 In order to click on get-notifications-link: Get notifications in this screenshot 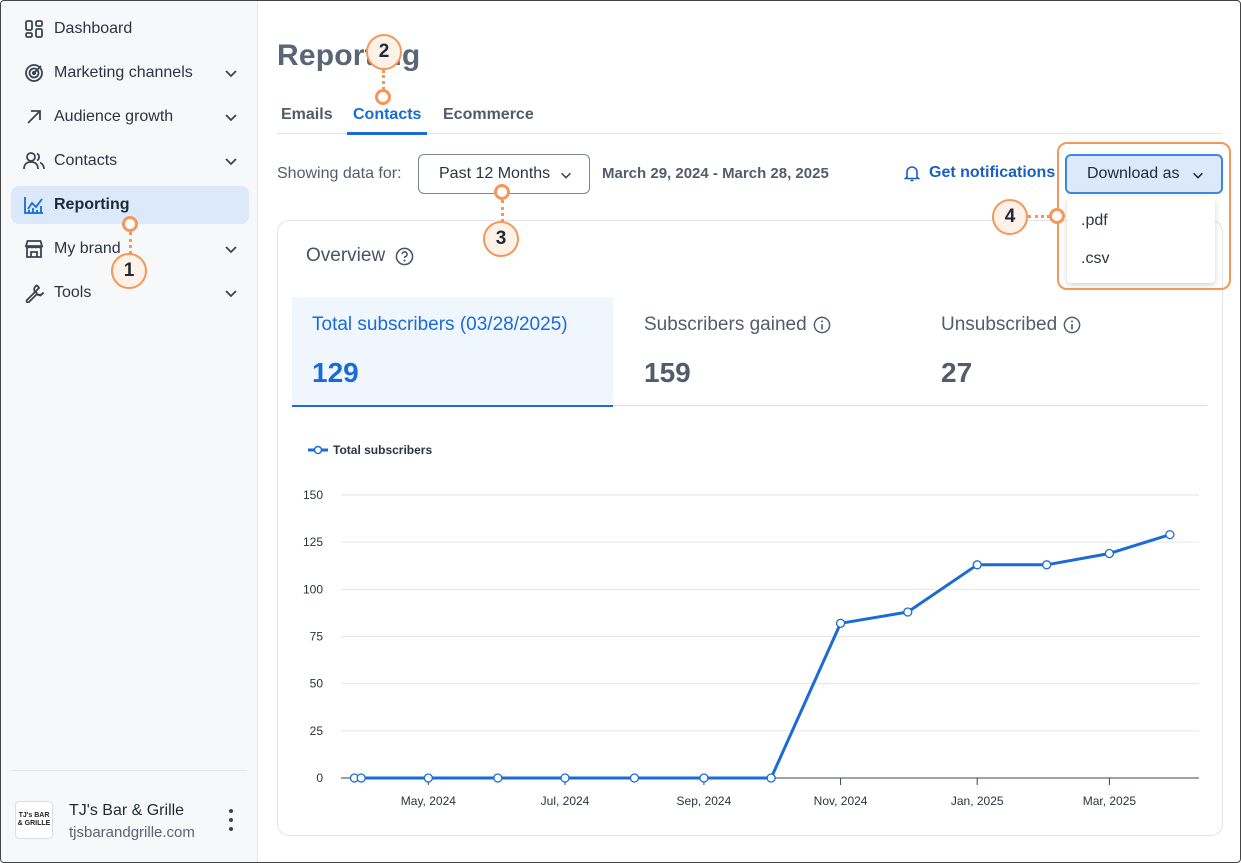, I will do `click(979, 173)`.